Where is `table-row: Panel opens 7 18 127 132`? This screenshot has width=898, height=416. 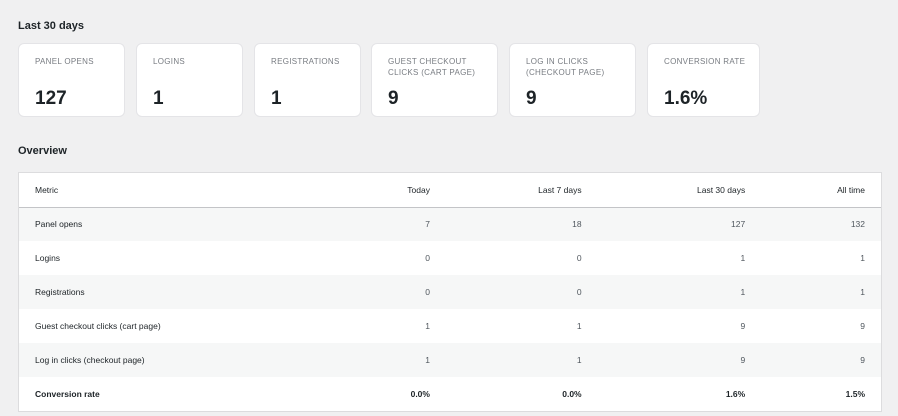 table-row: Panel opens 7 18 127 132 is located at coordinates (450, 224).